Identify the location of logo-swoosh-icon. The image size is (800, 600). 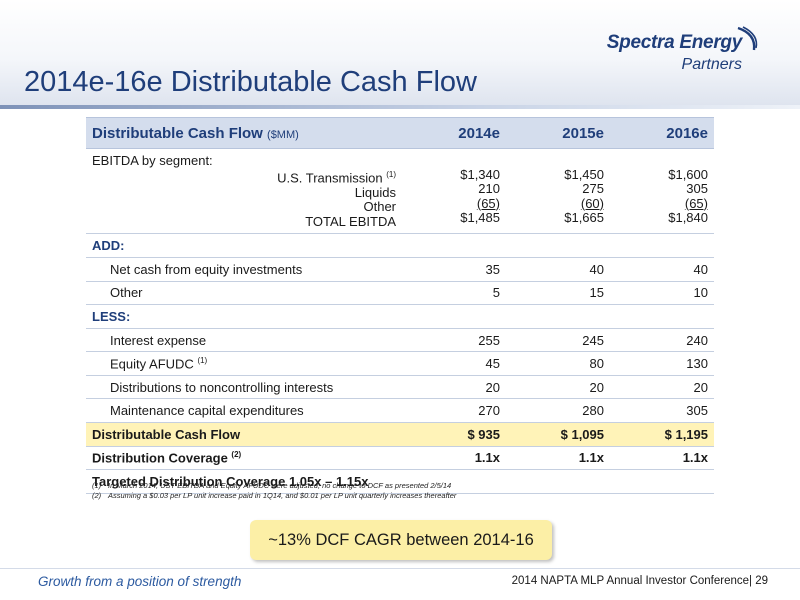
(747, 38).